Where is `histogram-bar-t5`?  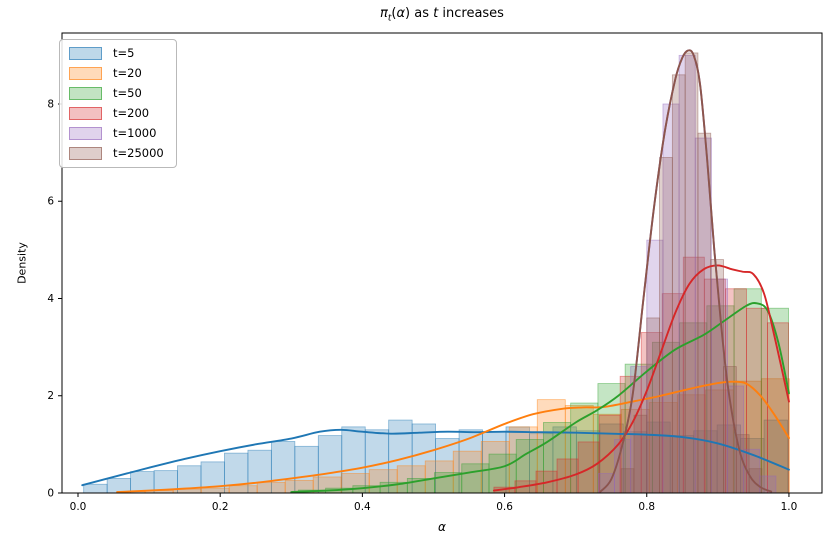 histogram-bar-t5 is located at coordinates (95, 488).